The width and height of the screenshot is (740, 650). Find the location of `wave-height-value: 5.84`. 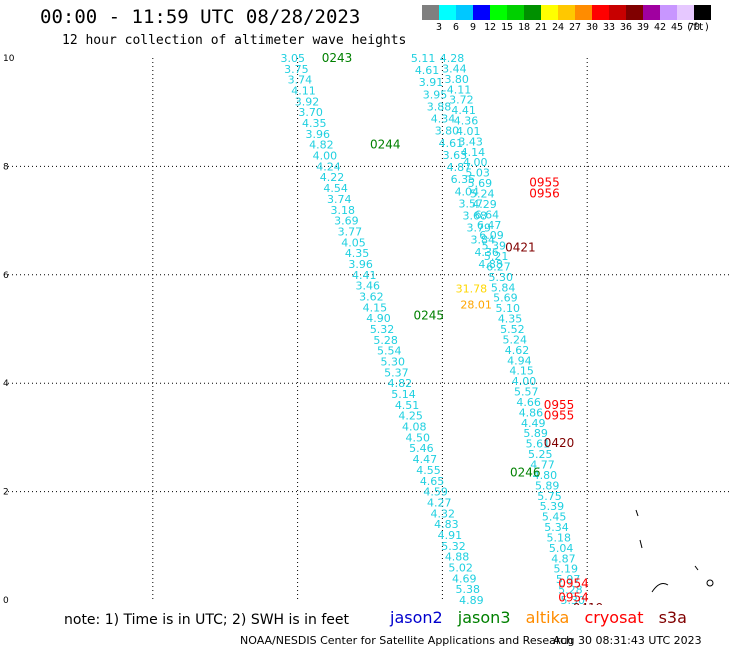

wave-height-value: 5.84 is located at coordinates (503, 287).